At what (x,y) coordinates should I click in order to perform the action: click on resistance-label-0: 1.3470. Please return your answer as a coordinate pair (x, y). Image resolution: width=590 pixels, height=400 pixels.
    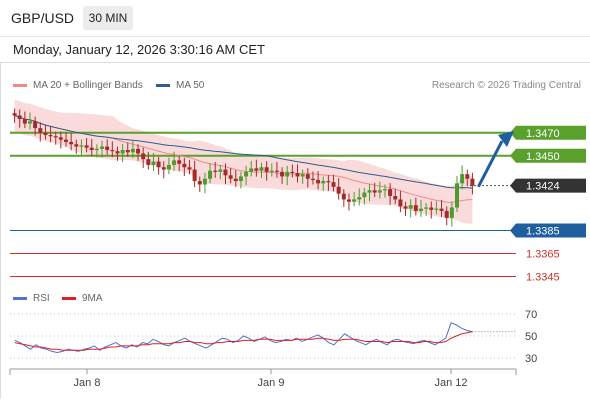
    Looking at the image, I should click on (543, 134).